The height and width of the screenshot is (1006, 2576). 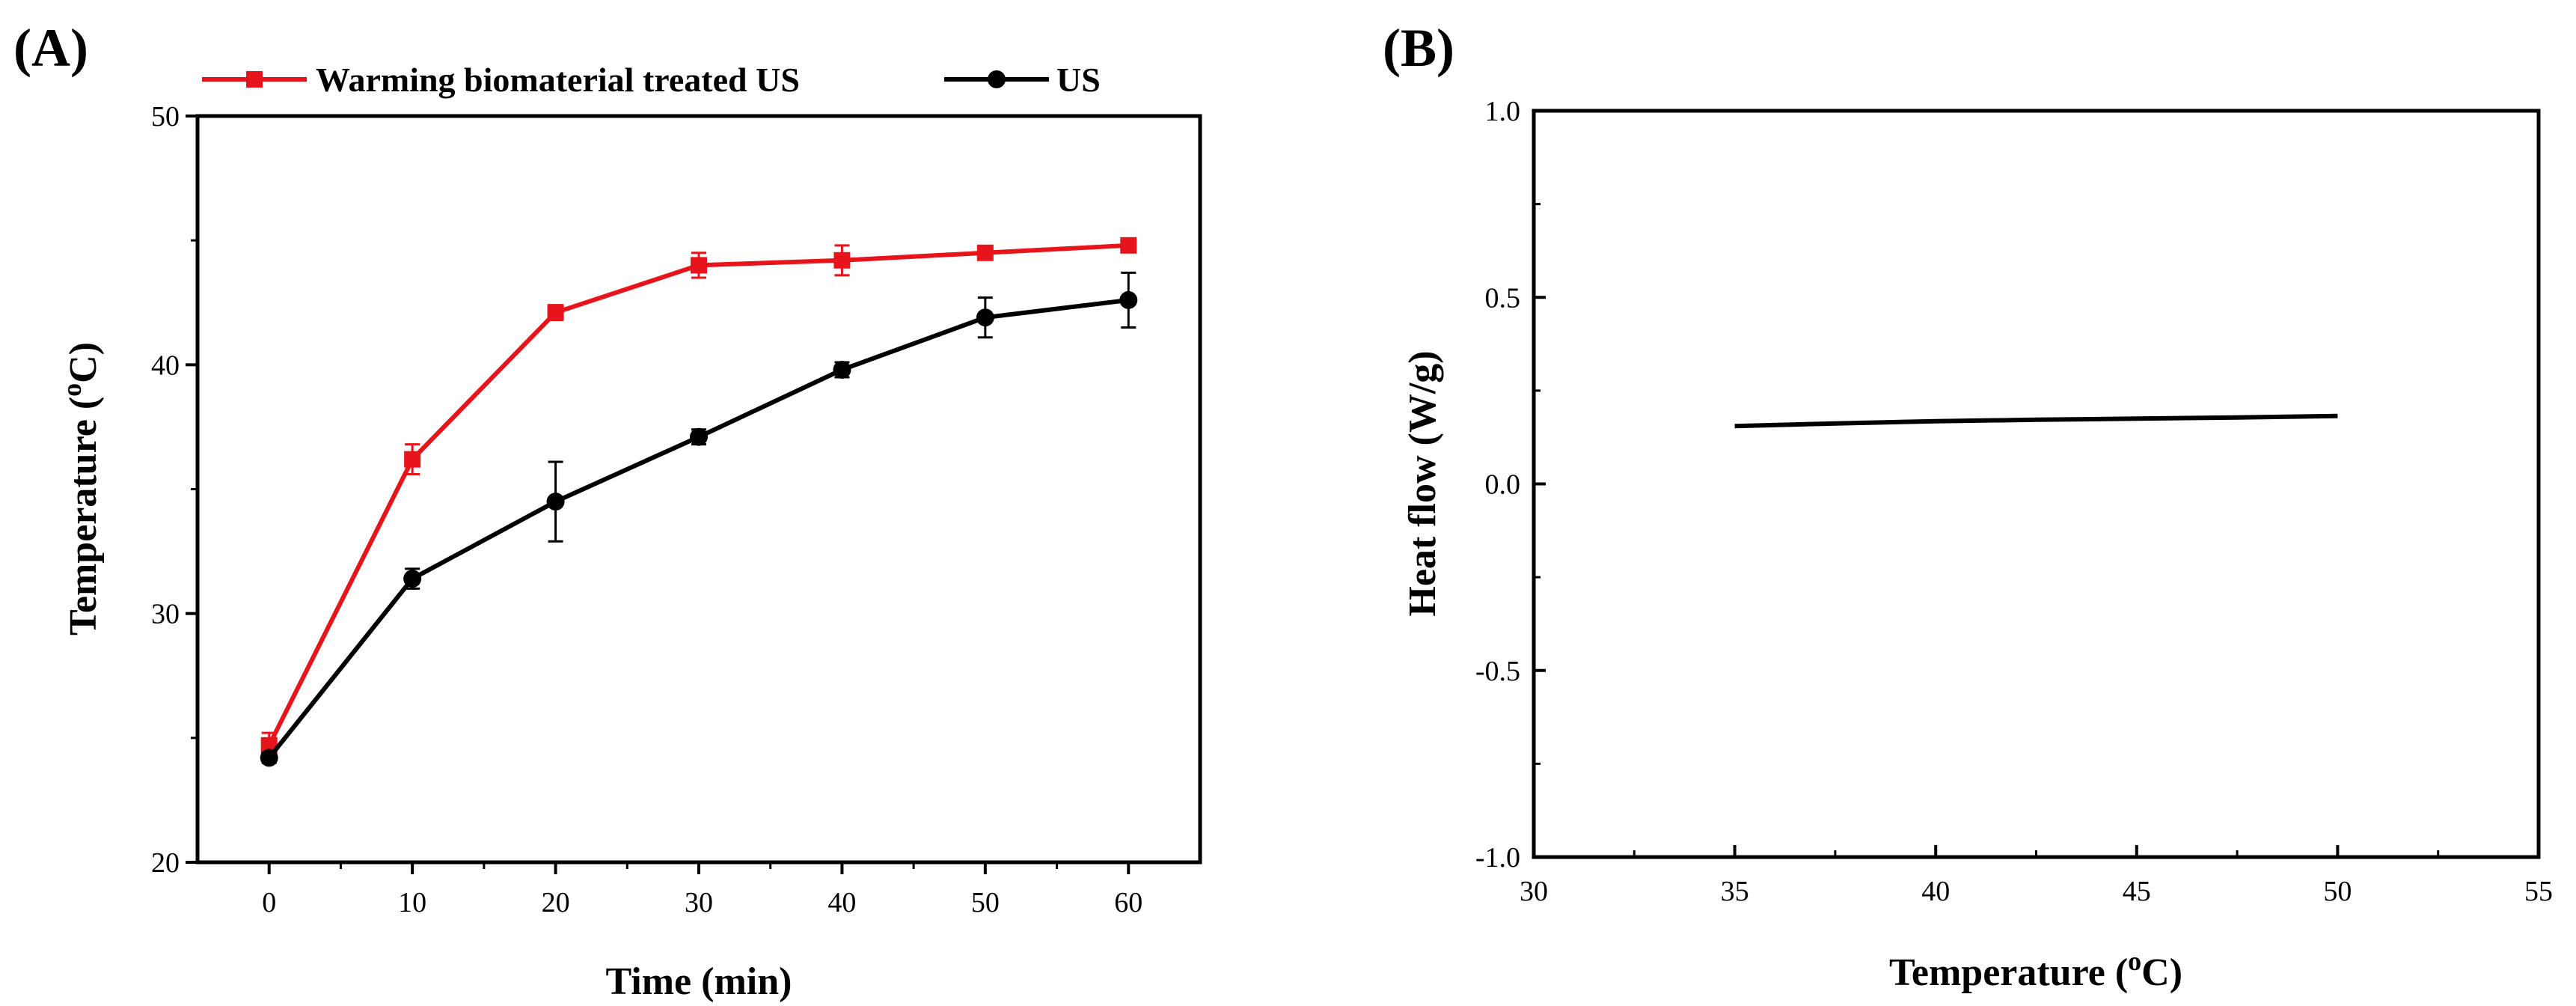 I want to click on chart-b-y-tick-label: 0.0, so click(x=1503, y=485).